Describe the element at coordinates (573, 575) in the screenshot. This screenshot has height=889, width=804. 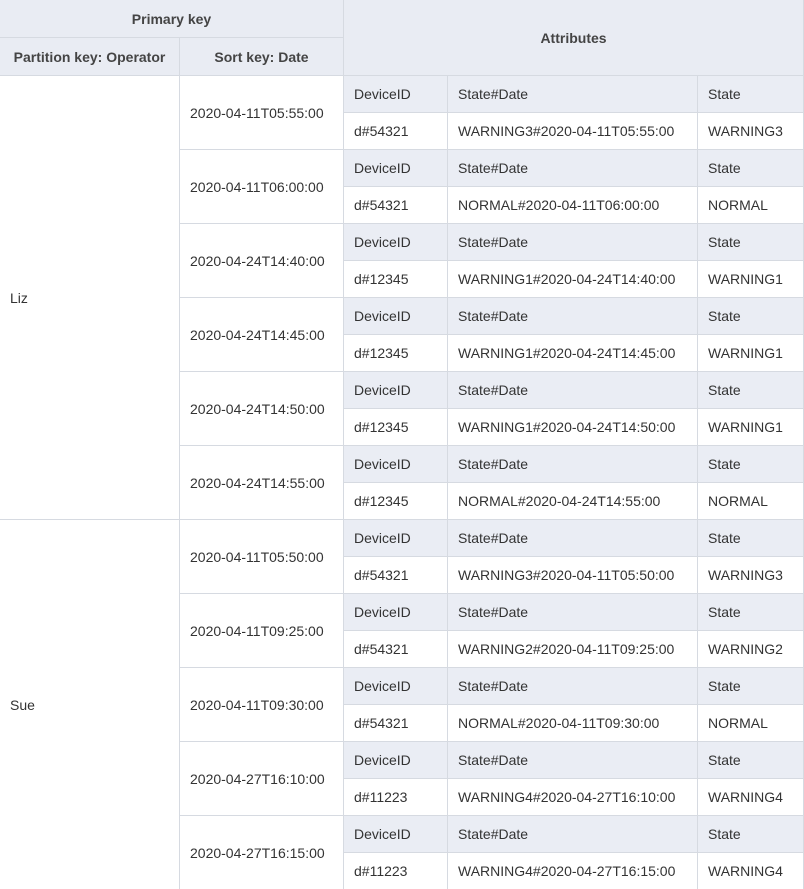
I see `attribute-value: WARNING3#2020-04-11T05:50:00` at that location.